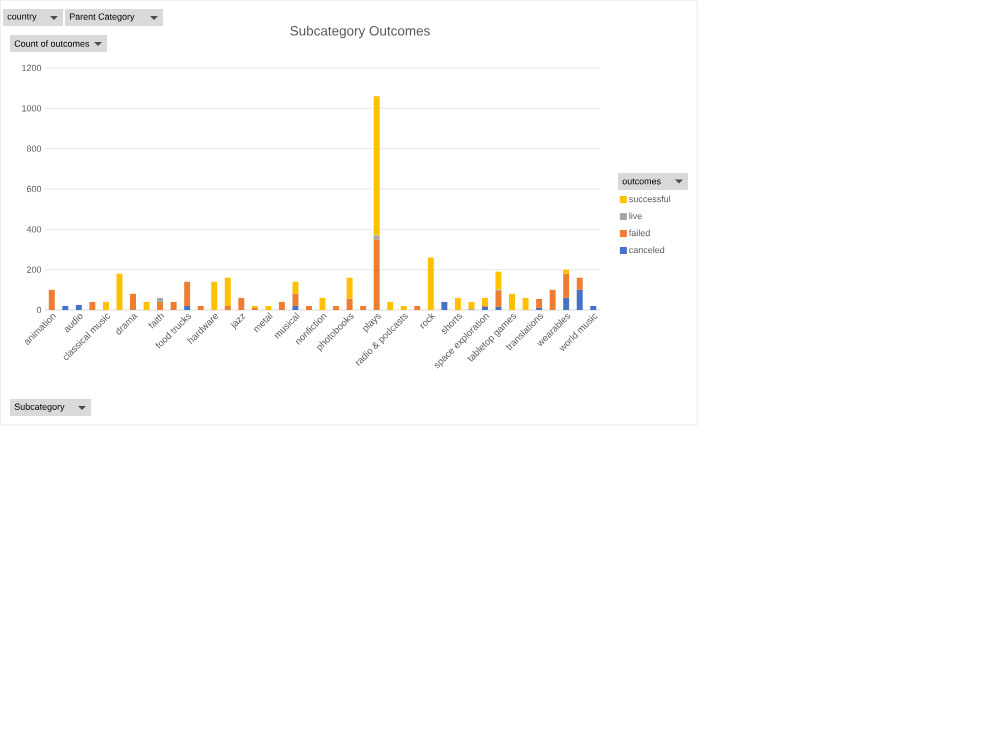  I want to click on y-tick-label: 200, so click(34, 269).